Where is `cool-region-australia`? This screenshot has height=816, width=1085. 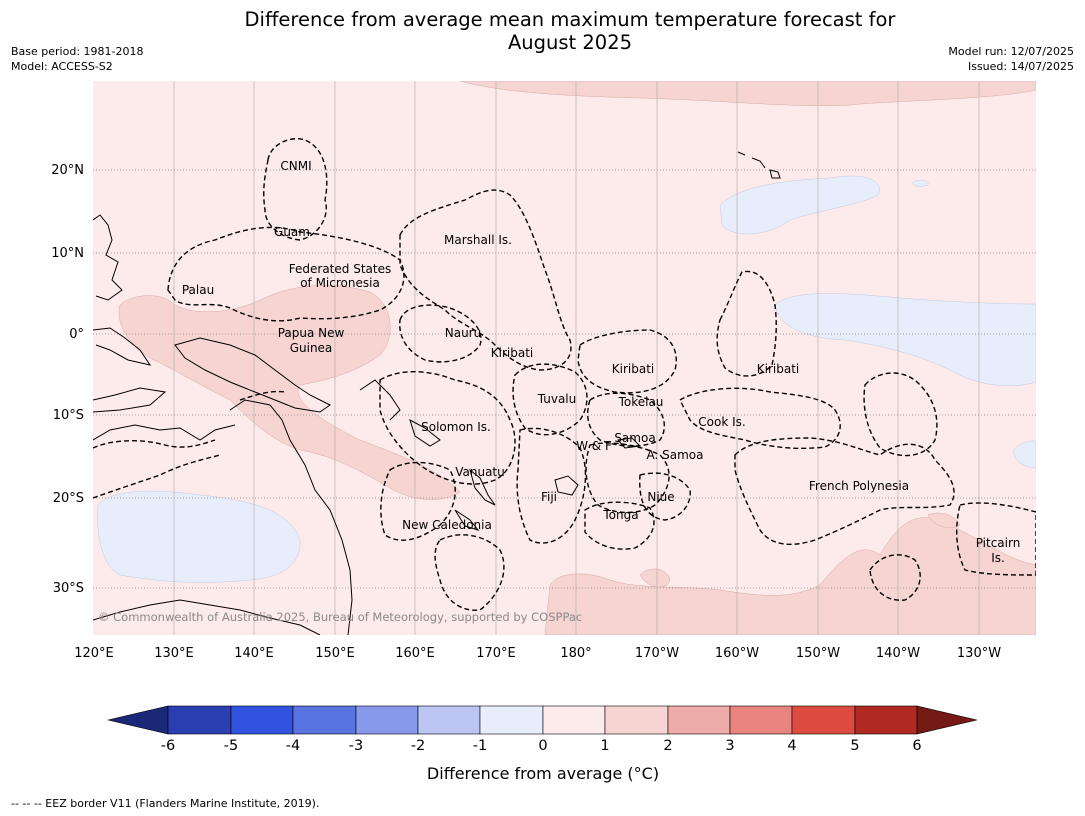
cool-region-australia is located at coordinates (199, 536).